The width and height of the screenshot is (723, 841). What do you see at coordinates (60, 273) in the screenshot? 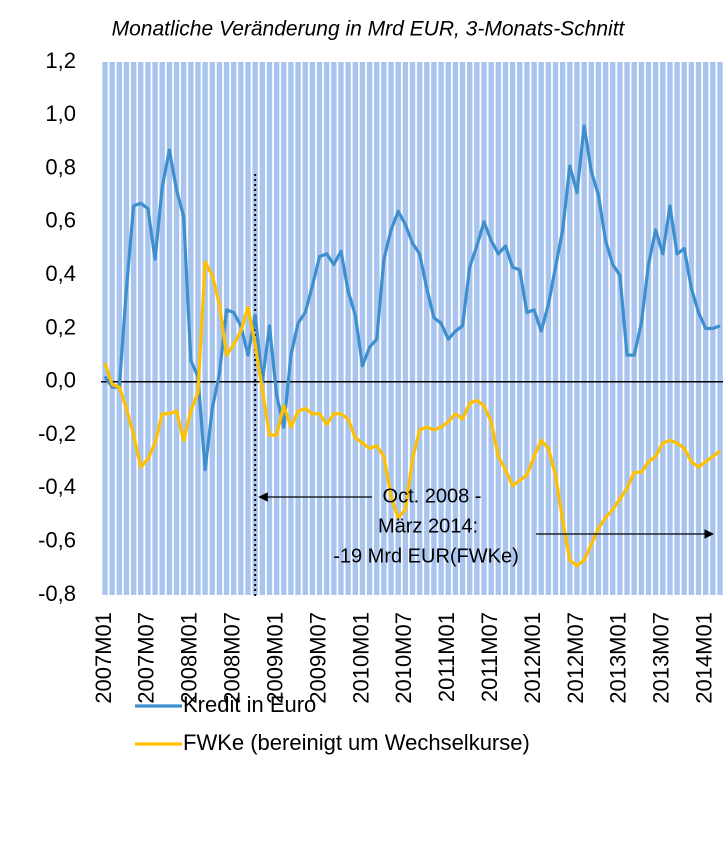
I see `y-tick-label: 0,4` at bounding box center [60, 273].